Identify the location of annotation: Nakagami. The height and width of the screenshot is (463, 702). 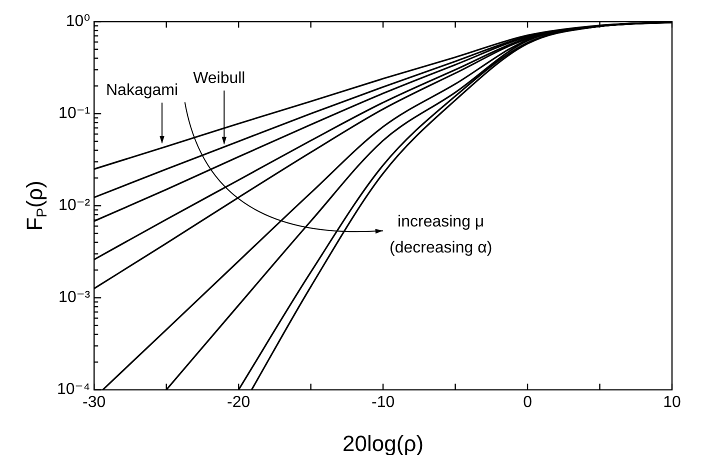
(142, 91).